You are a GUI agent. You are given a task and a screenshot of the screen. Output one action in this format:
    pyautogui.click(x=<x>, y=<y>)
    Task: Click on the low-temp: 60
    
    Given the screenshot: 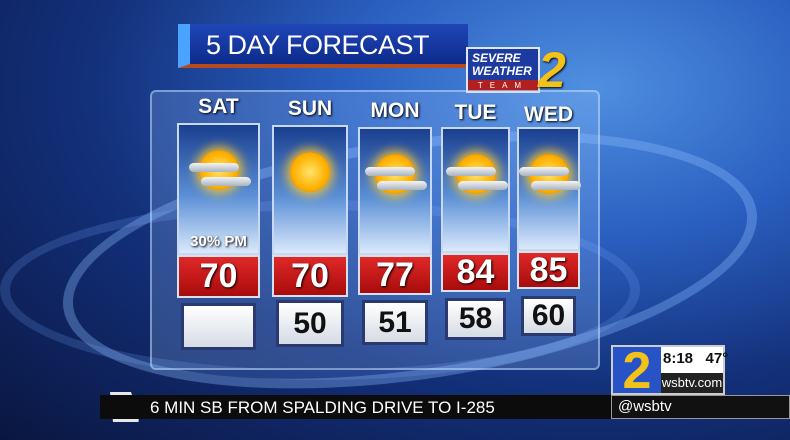 What is the action you would take?
    pyautogui.click(x=548, y=316)
    